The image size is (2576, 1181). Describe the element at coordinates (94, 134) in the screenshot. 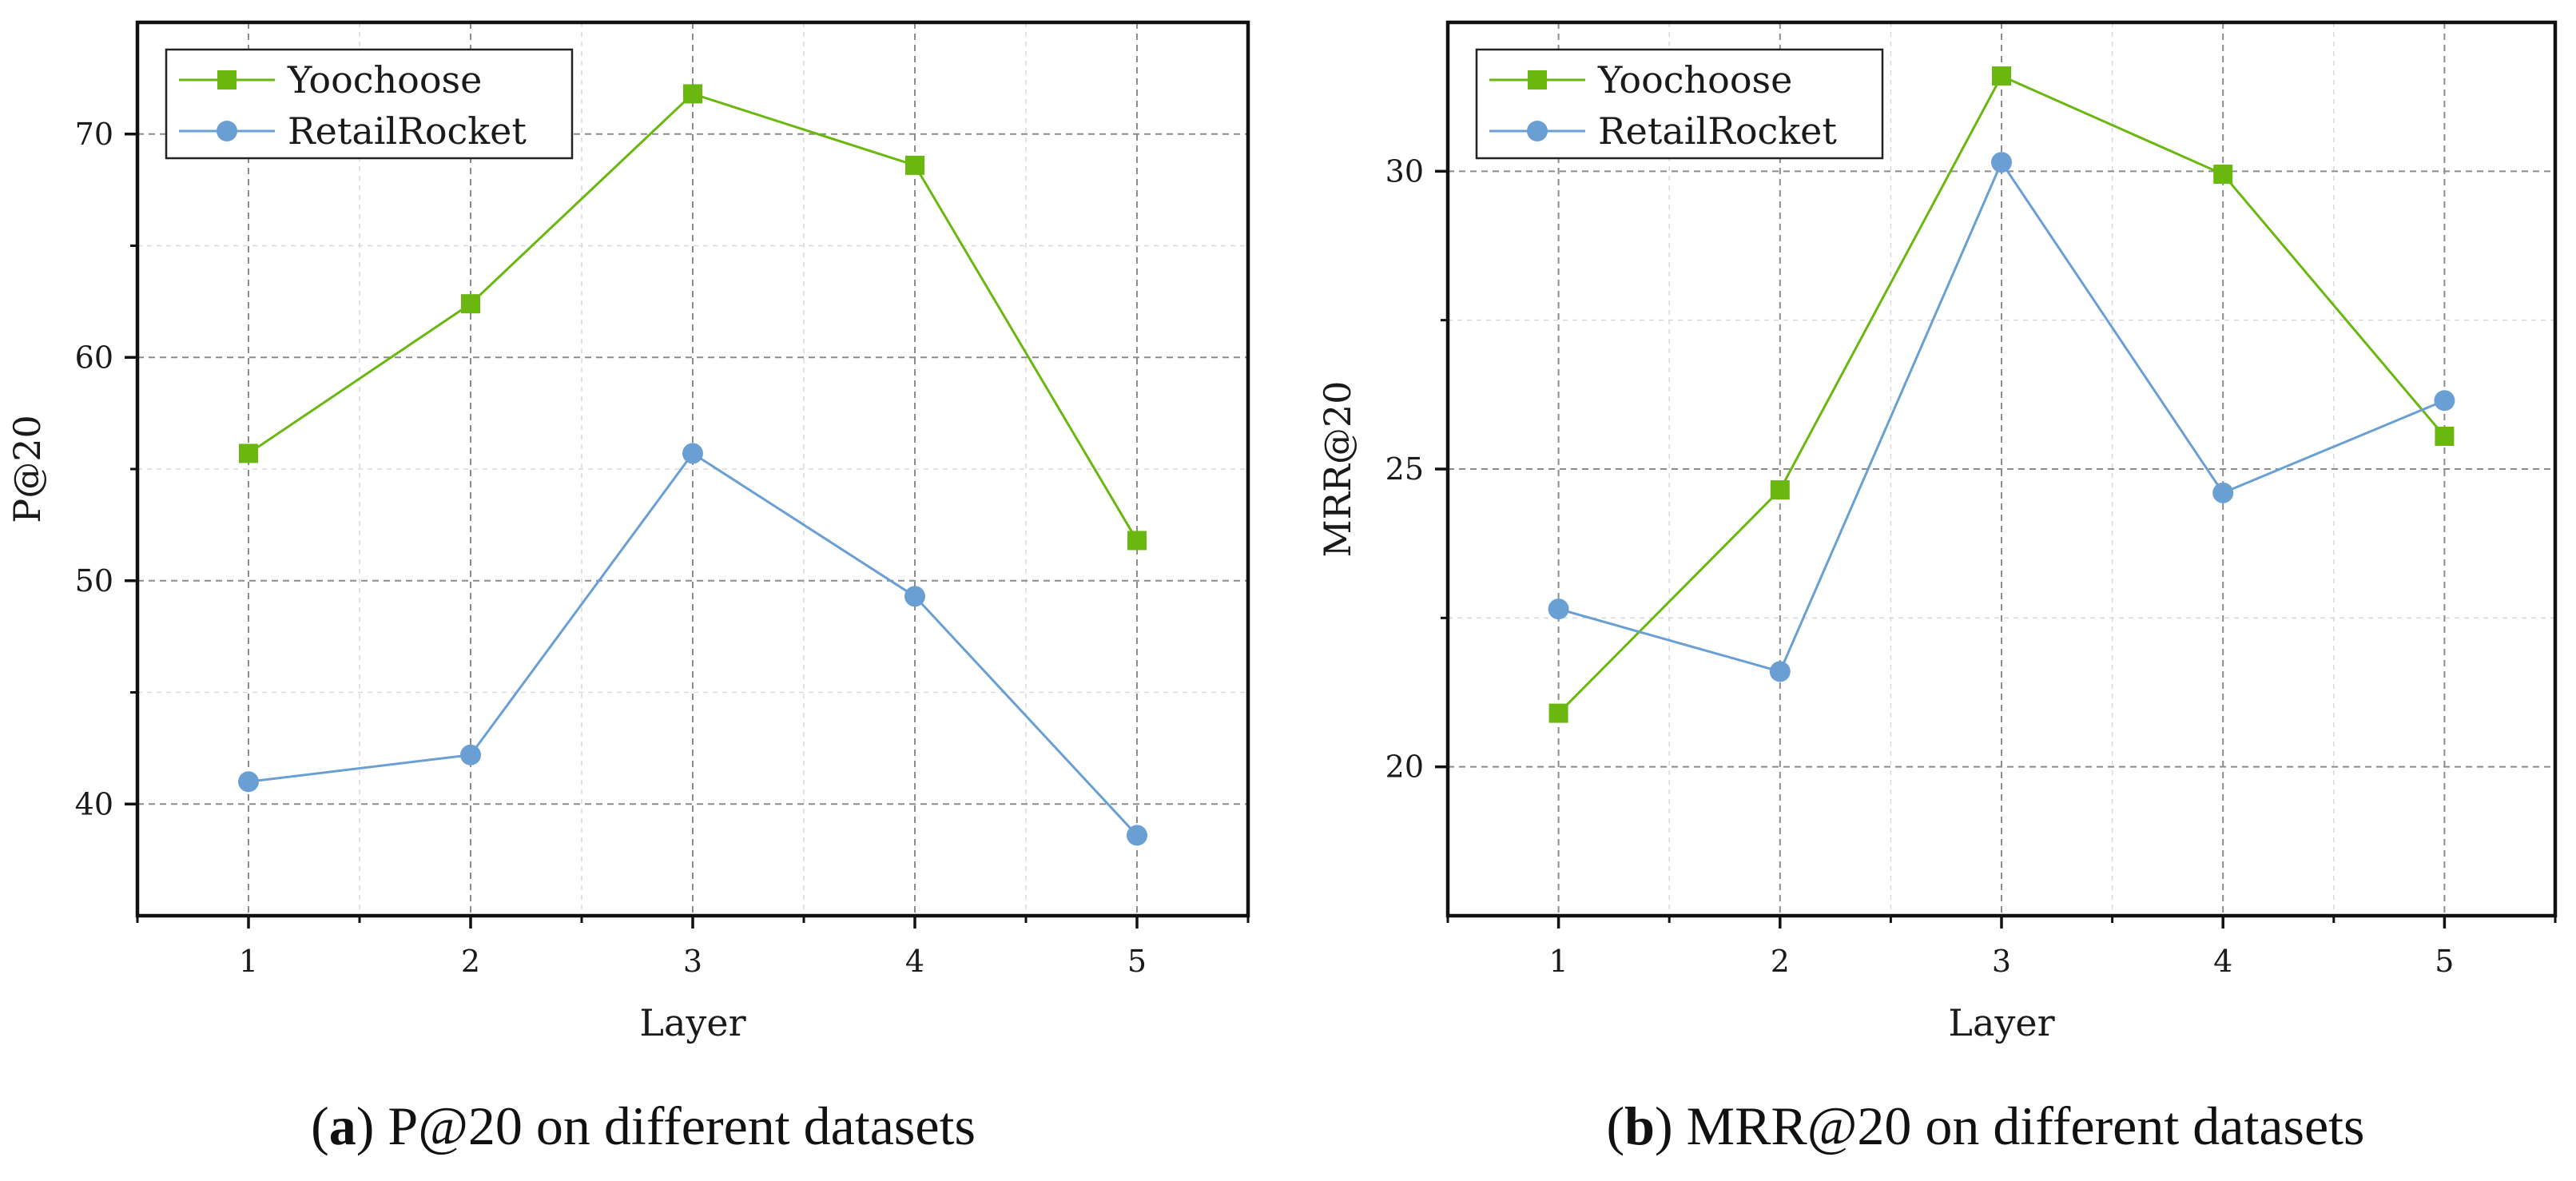

I see `y-tick-label: 70` at that location.